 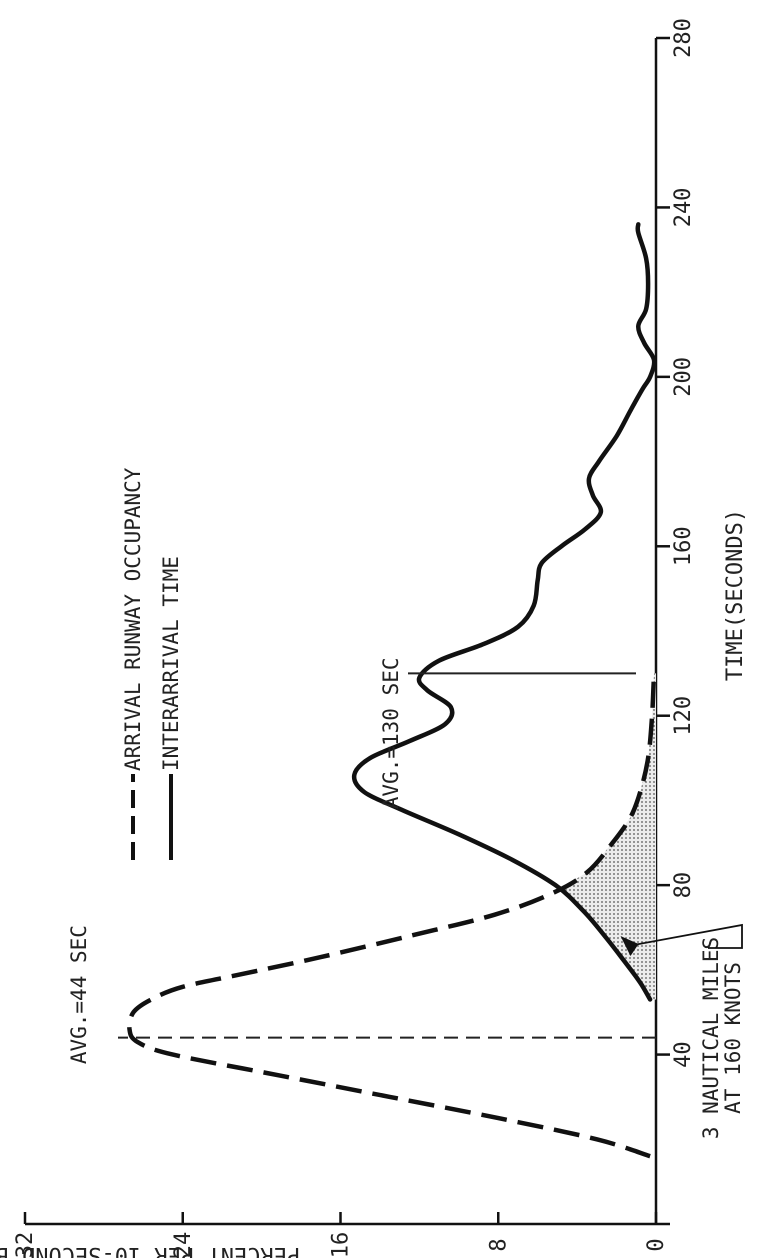 What do you see at coordinates (683, 1054) in the screenshot?
I see `x-tick-label: 40` at bounding box center [683, 1054].